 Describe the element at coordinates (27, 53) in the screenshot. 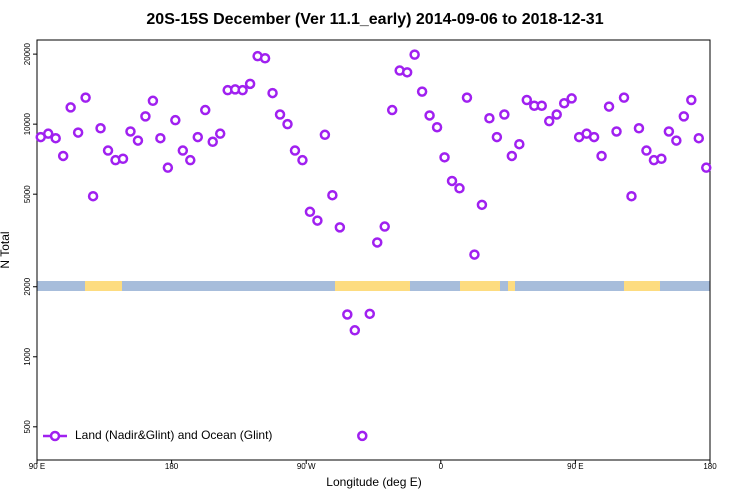

I see `y-tick-label: 20000` at that location.